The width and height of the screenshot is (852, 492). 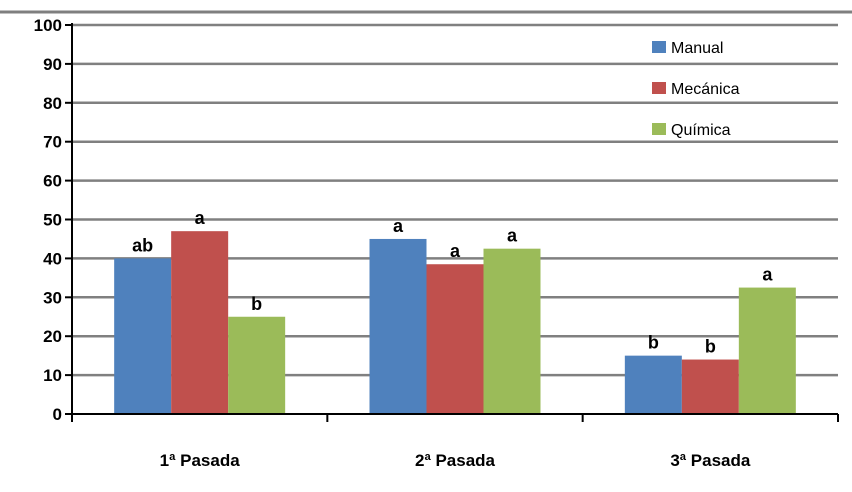 What do you see at coordinates (52, 103) in the screenshot?
I see `y-tick-label: 80` at bounding box center [52, 103].